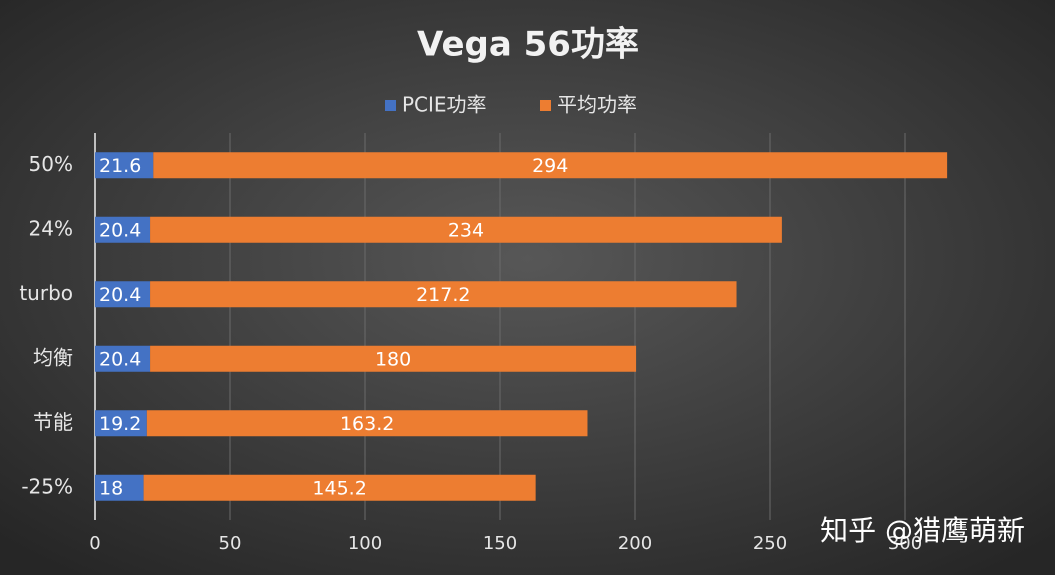  Describe the element at coordinates (94, 543) in the screenshot. I see `x-tick-label: 0` at that location.